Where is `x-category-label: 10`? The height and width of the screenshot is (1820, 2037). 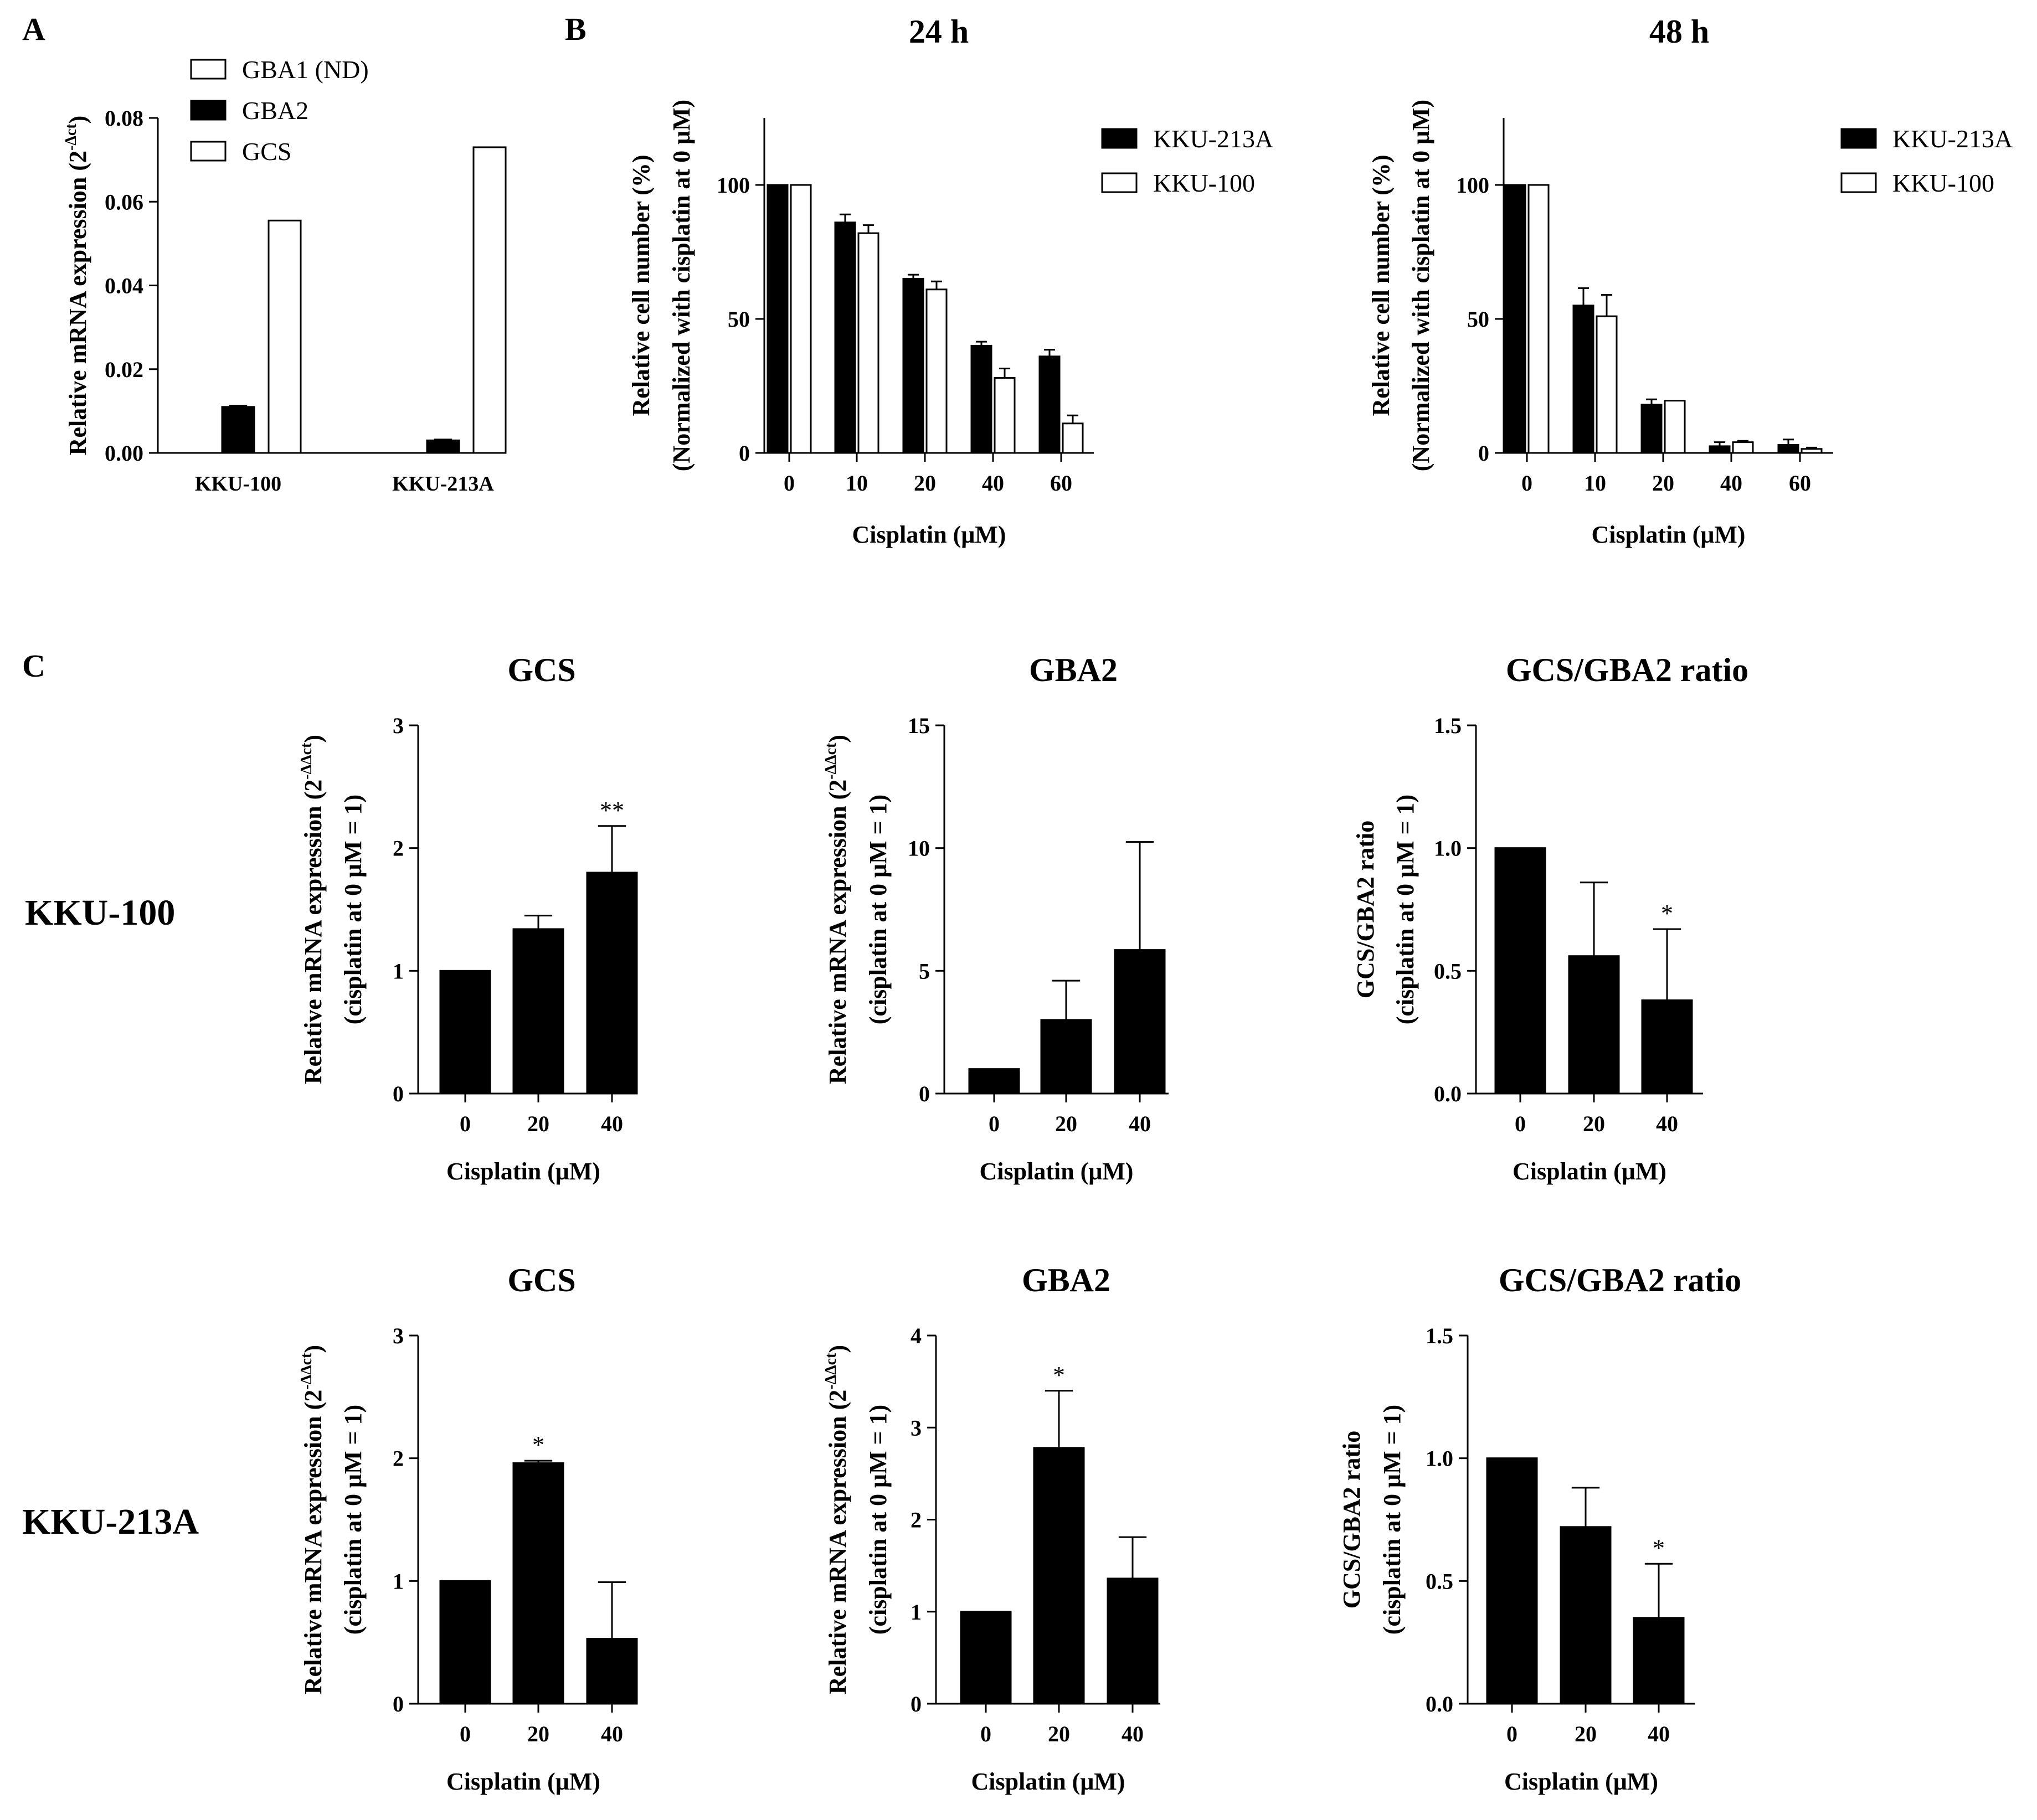
x-category-label: 10 is located at coordinates (1595, 484).